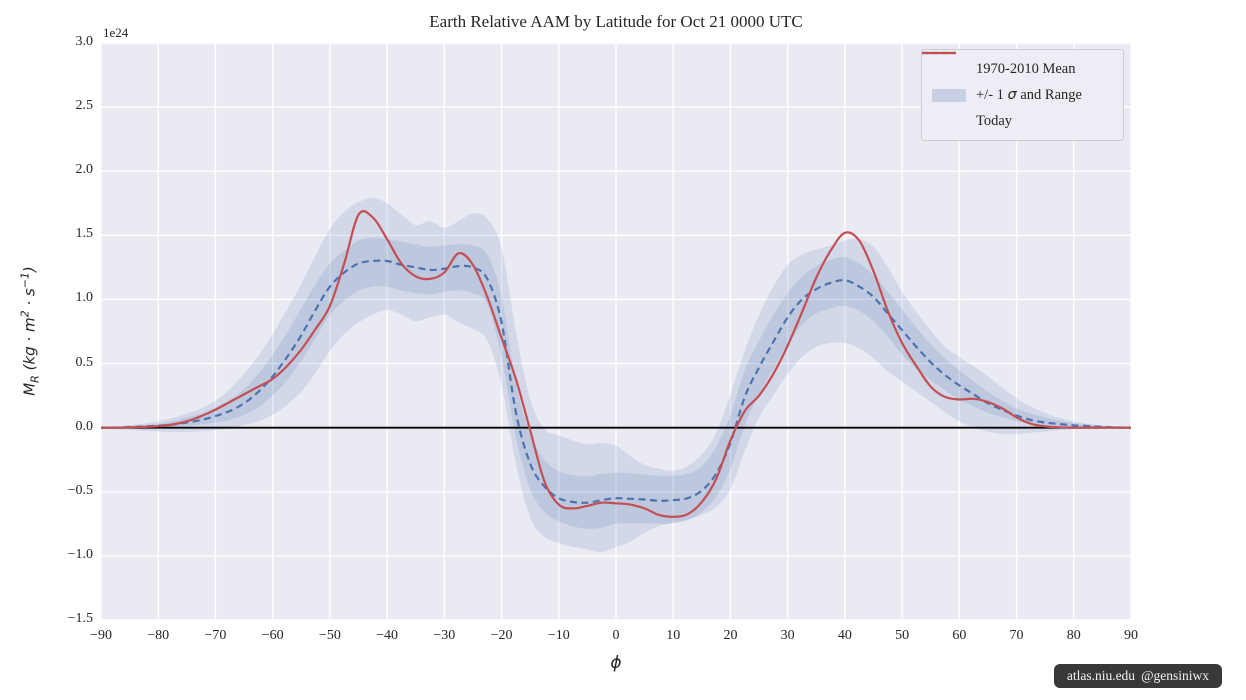 Image resolution: width=1246 pixels, height=700 pixels. What do you see at coordinates (84, 362) in the screenshot?
I see `y-tick-label: 0.5` at bounding box center [84, 362].